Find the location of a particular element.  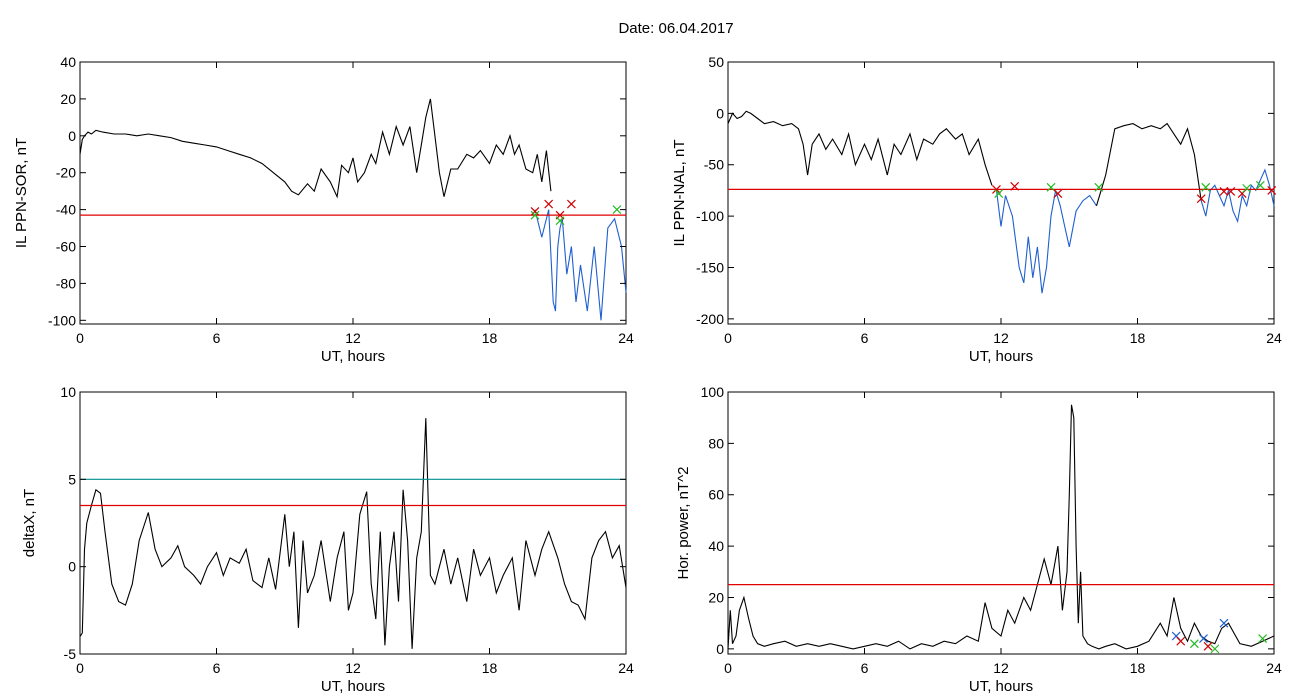

y-tick-label: -60 is located at coordinates (66, 247).